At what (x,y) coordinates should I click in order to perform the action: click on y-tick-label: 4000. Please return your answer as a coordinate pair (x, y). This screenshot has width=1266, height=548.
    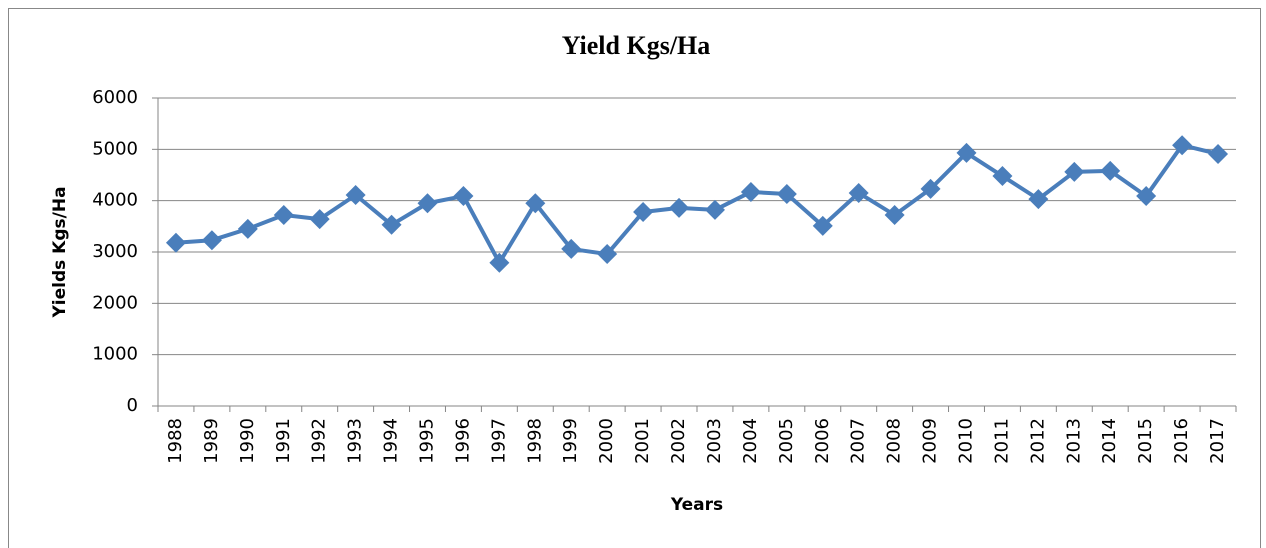
    Looking at the image, I should click on (115, 200).